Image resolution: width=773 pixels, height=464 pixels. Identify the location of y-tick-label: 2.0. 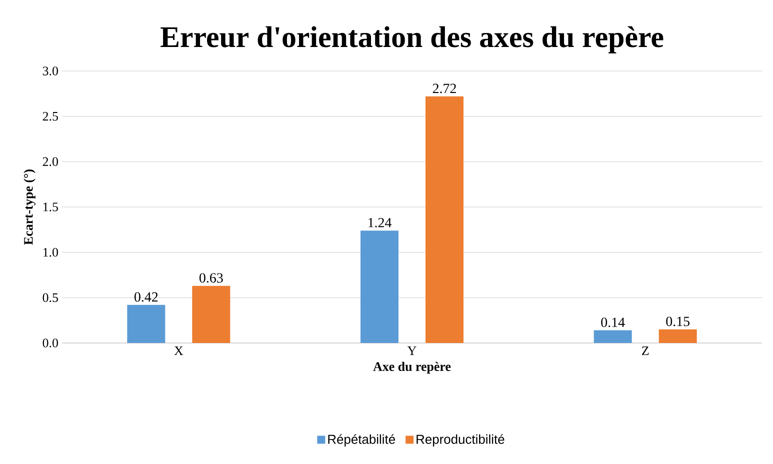
(50, 161).